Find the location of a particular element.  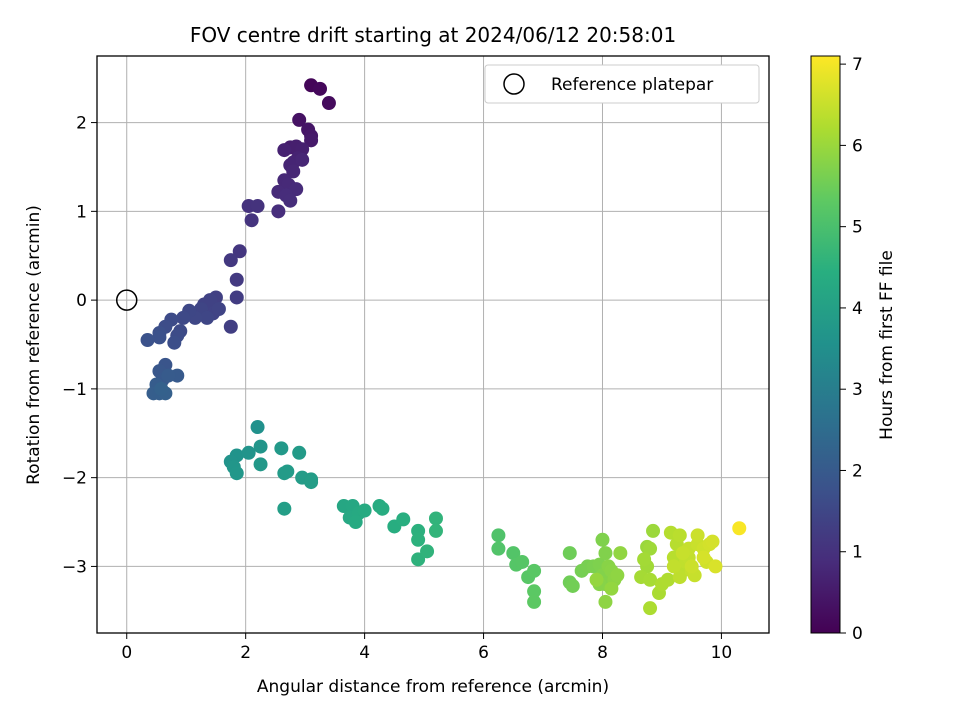

y-tick-label: 0 is located at coordinates (81, 301).